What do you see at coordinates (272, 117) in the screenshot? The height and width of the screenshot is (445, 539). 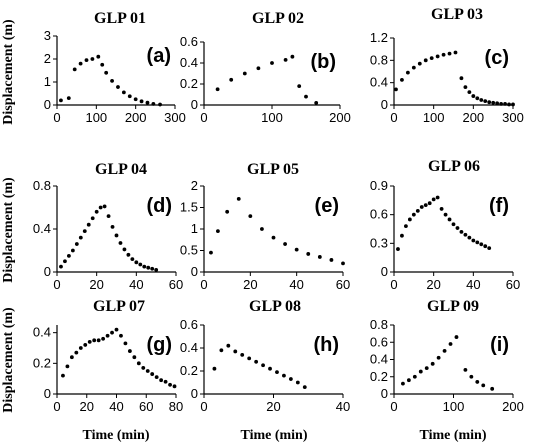 I see `x-tick-label: 100` at bounding box center [272, 117].